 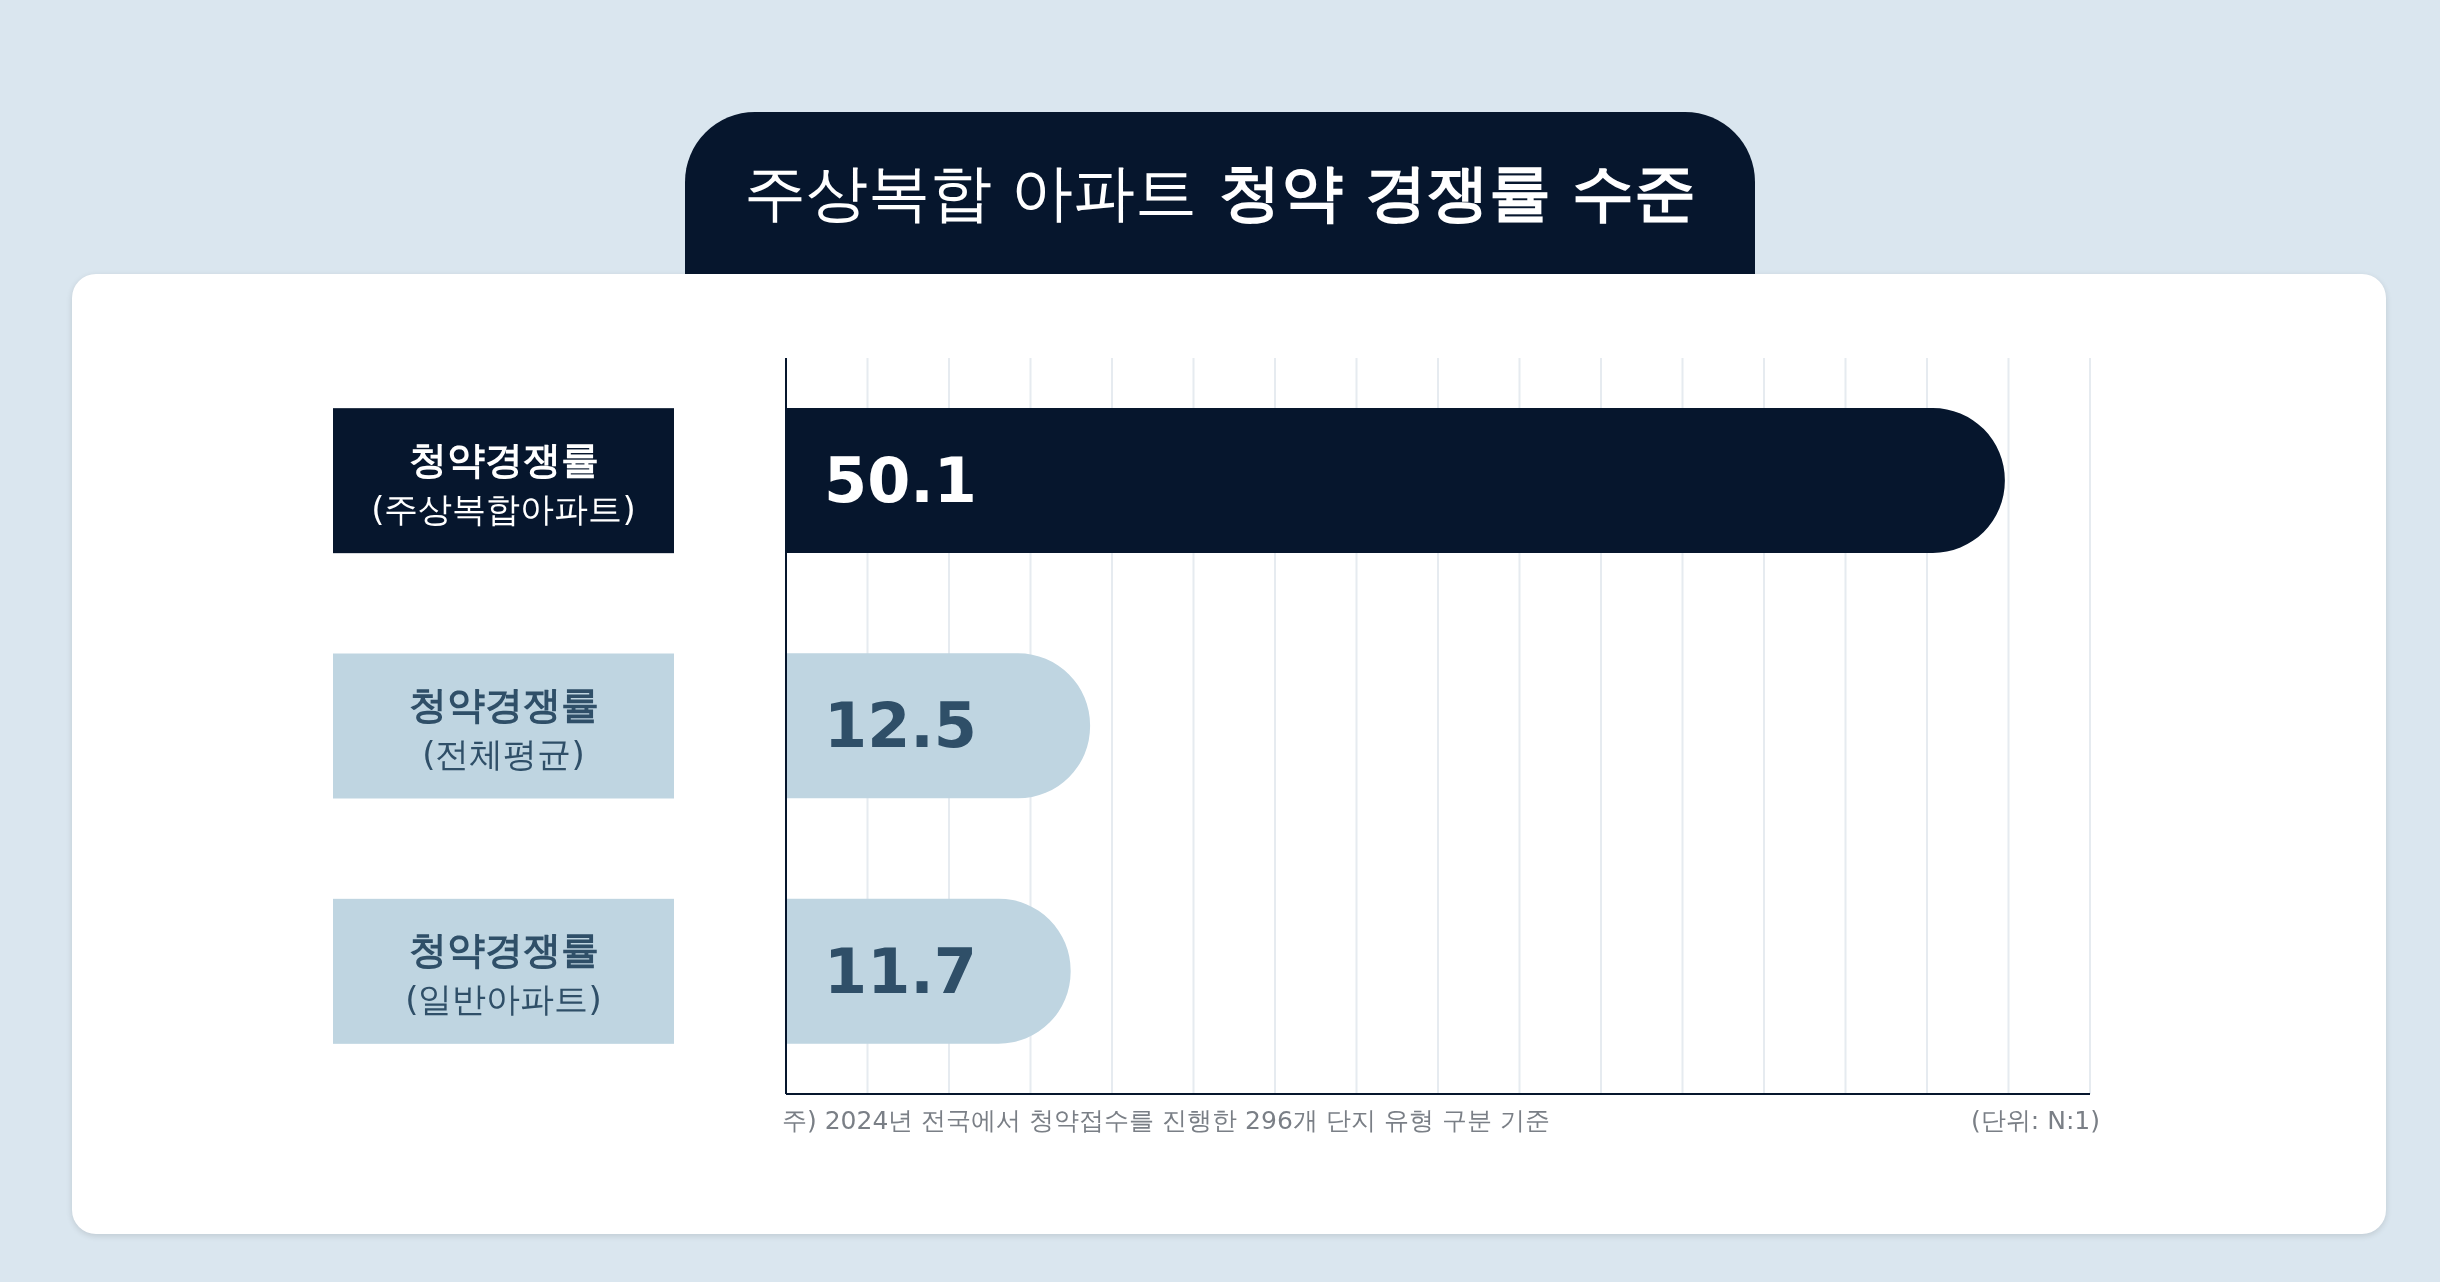 What do you see at coordinates (900, 971) in the screenshot?
I see `data-label: 11.7` at bounding box center [900, 971].